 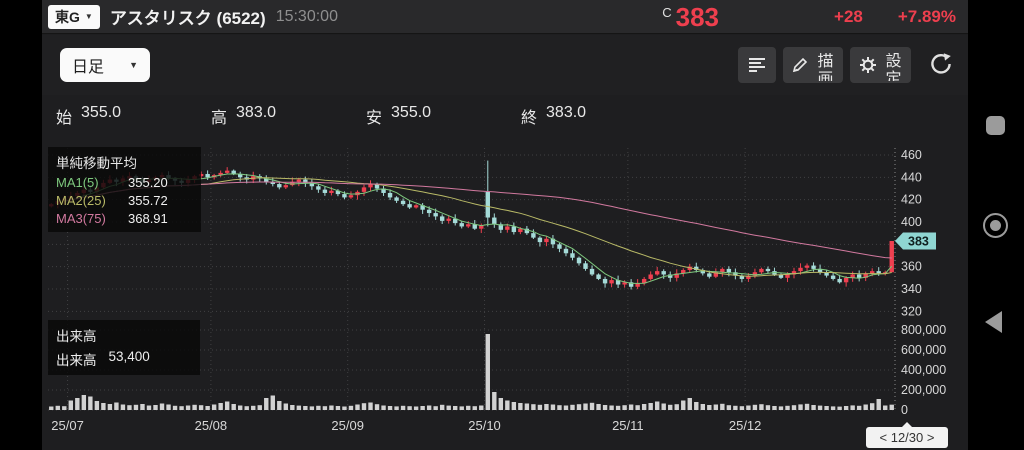 What do you see at coordinates (995, 125) in the screenshot?
I see `recent-apps-button` at bounding box center [995, 125].